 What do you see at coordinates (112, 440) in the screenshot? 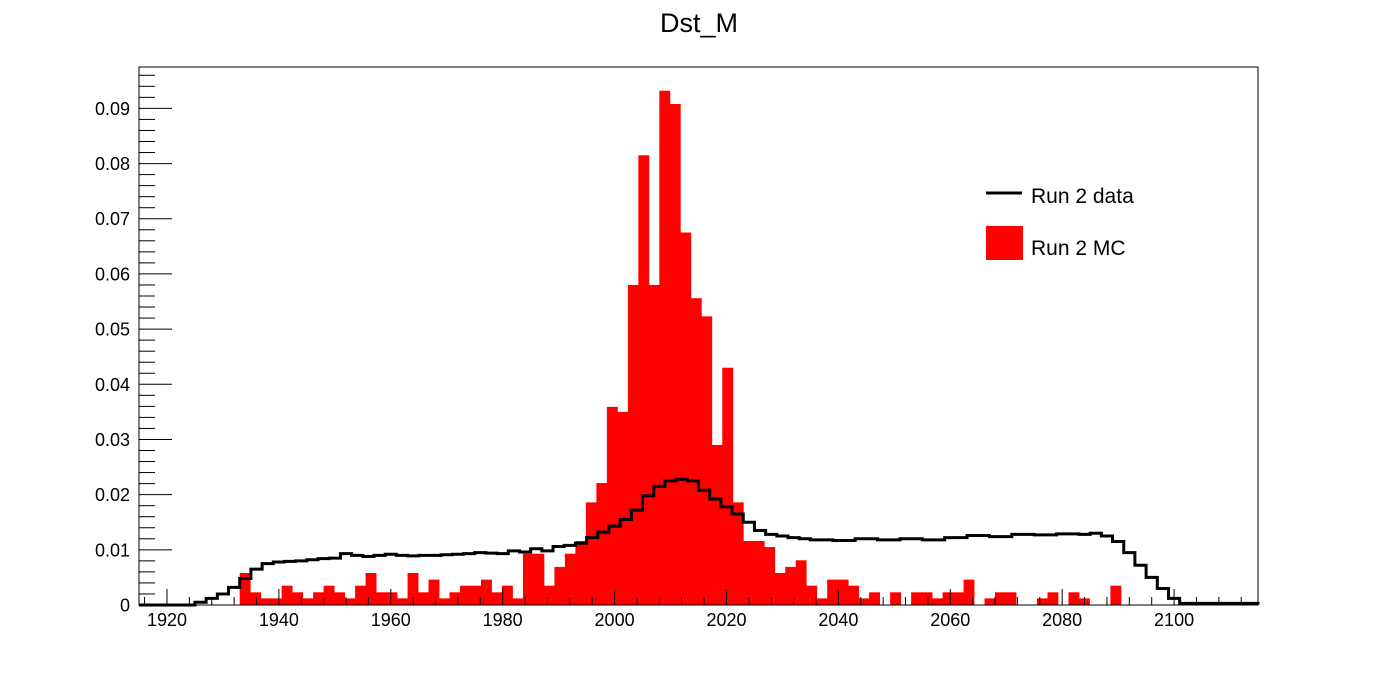
I see `y-tick-label: 0.03` at bounding box center [112, 440].